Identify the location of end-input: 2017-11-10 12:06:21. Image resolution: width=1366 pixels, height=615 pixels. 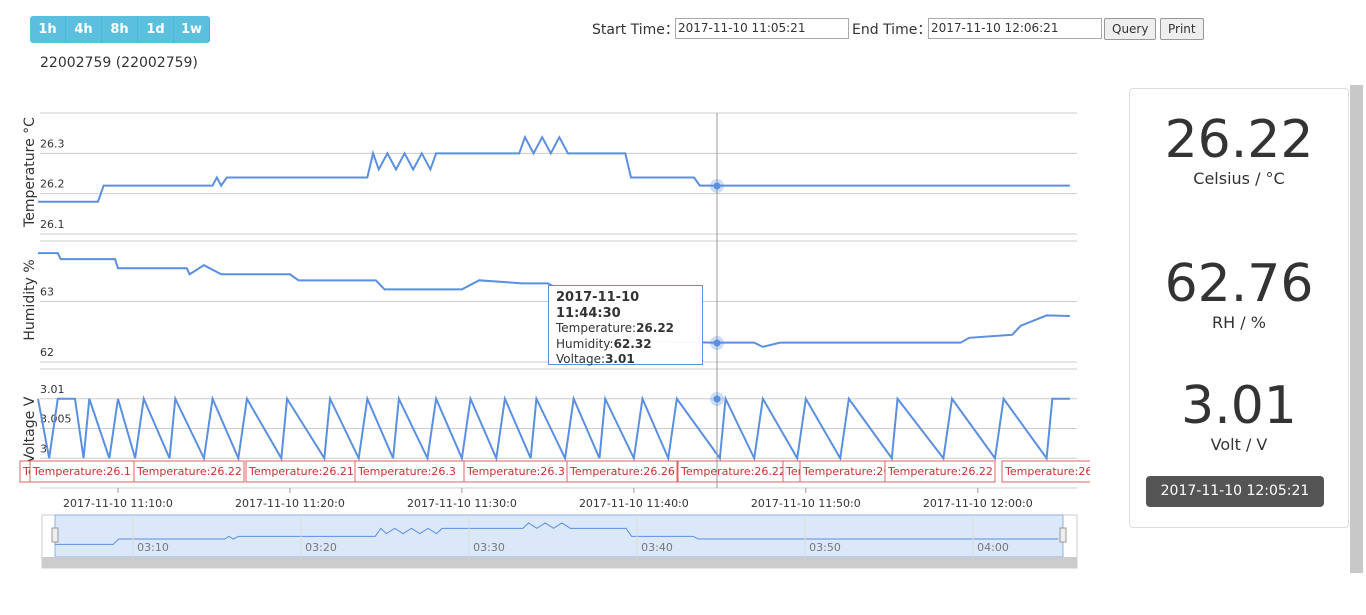
(1015, 28).